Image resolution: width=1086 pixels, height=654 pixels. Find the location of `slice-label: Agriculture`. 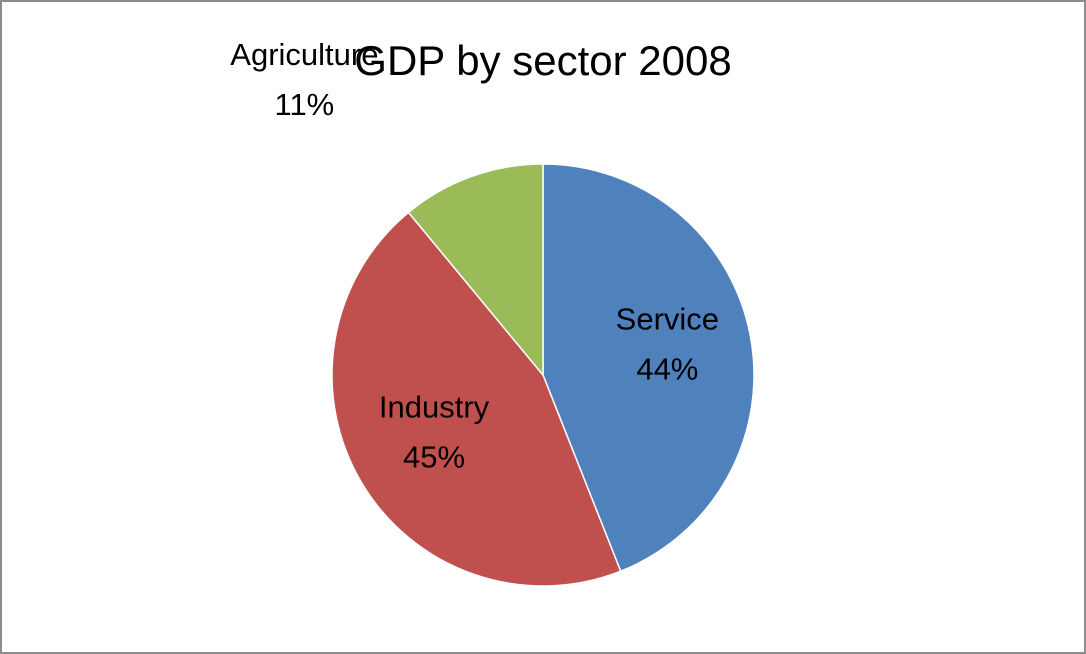

slice-label: Agriculture is located at coordinates (304, 54).